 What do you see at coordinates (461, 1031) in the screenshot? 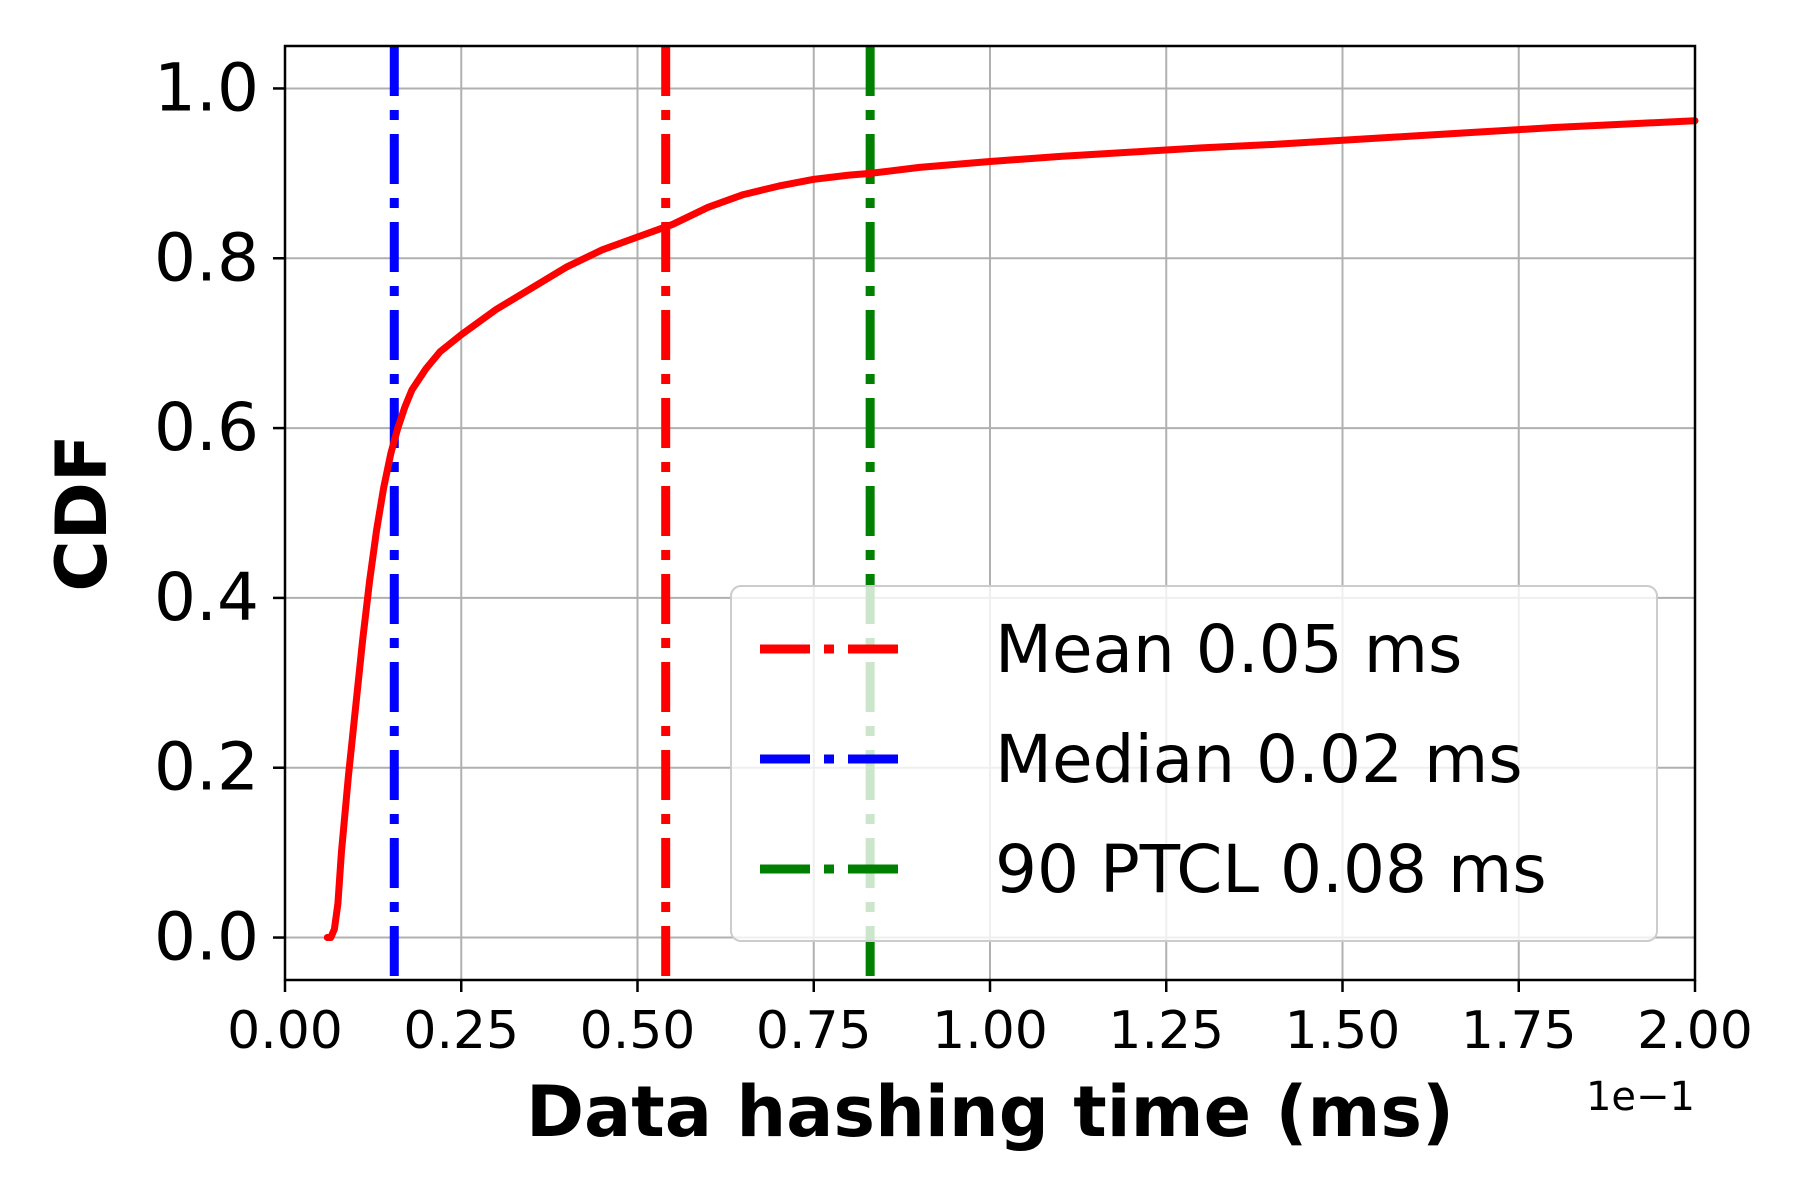
I see `x-tick-label-1: 0.25` at bounding box center [461, 1031].